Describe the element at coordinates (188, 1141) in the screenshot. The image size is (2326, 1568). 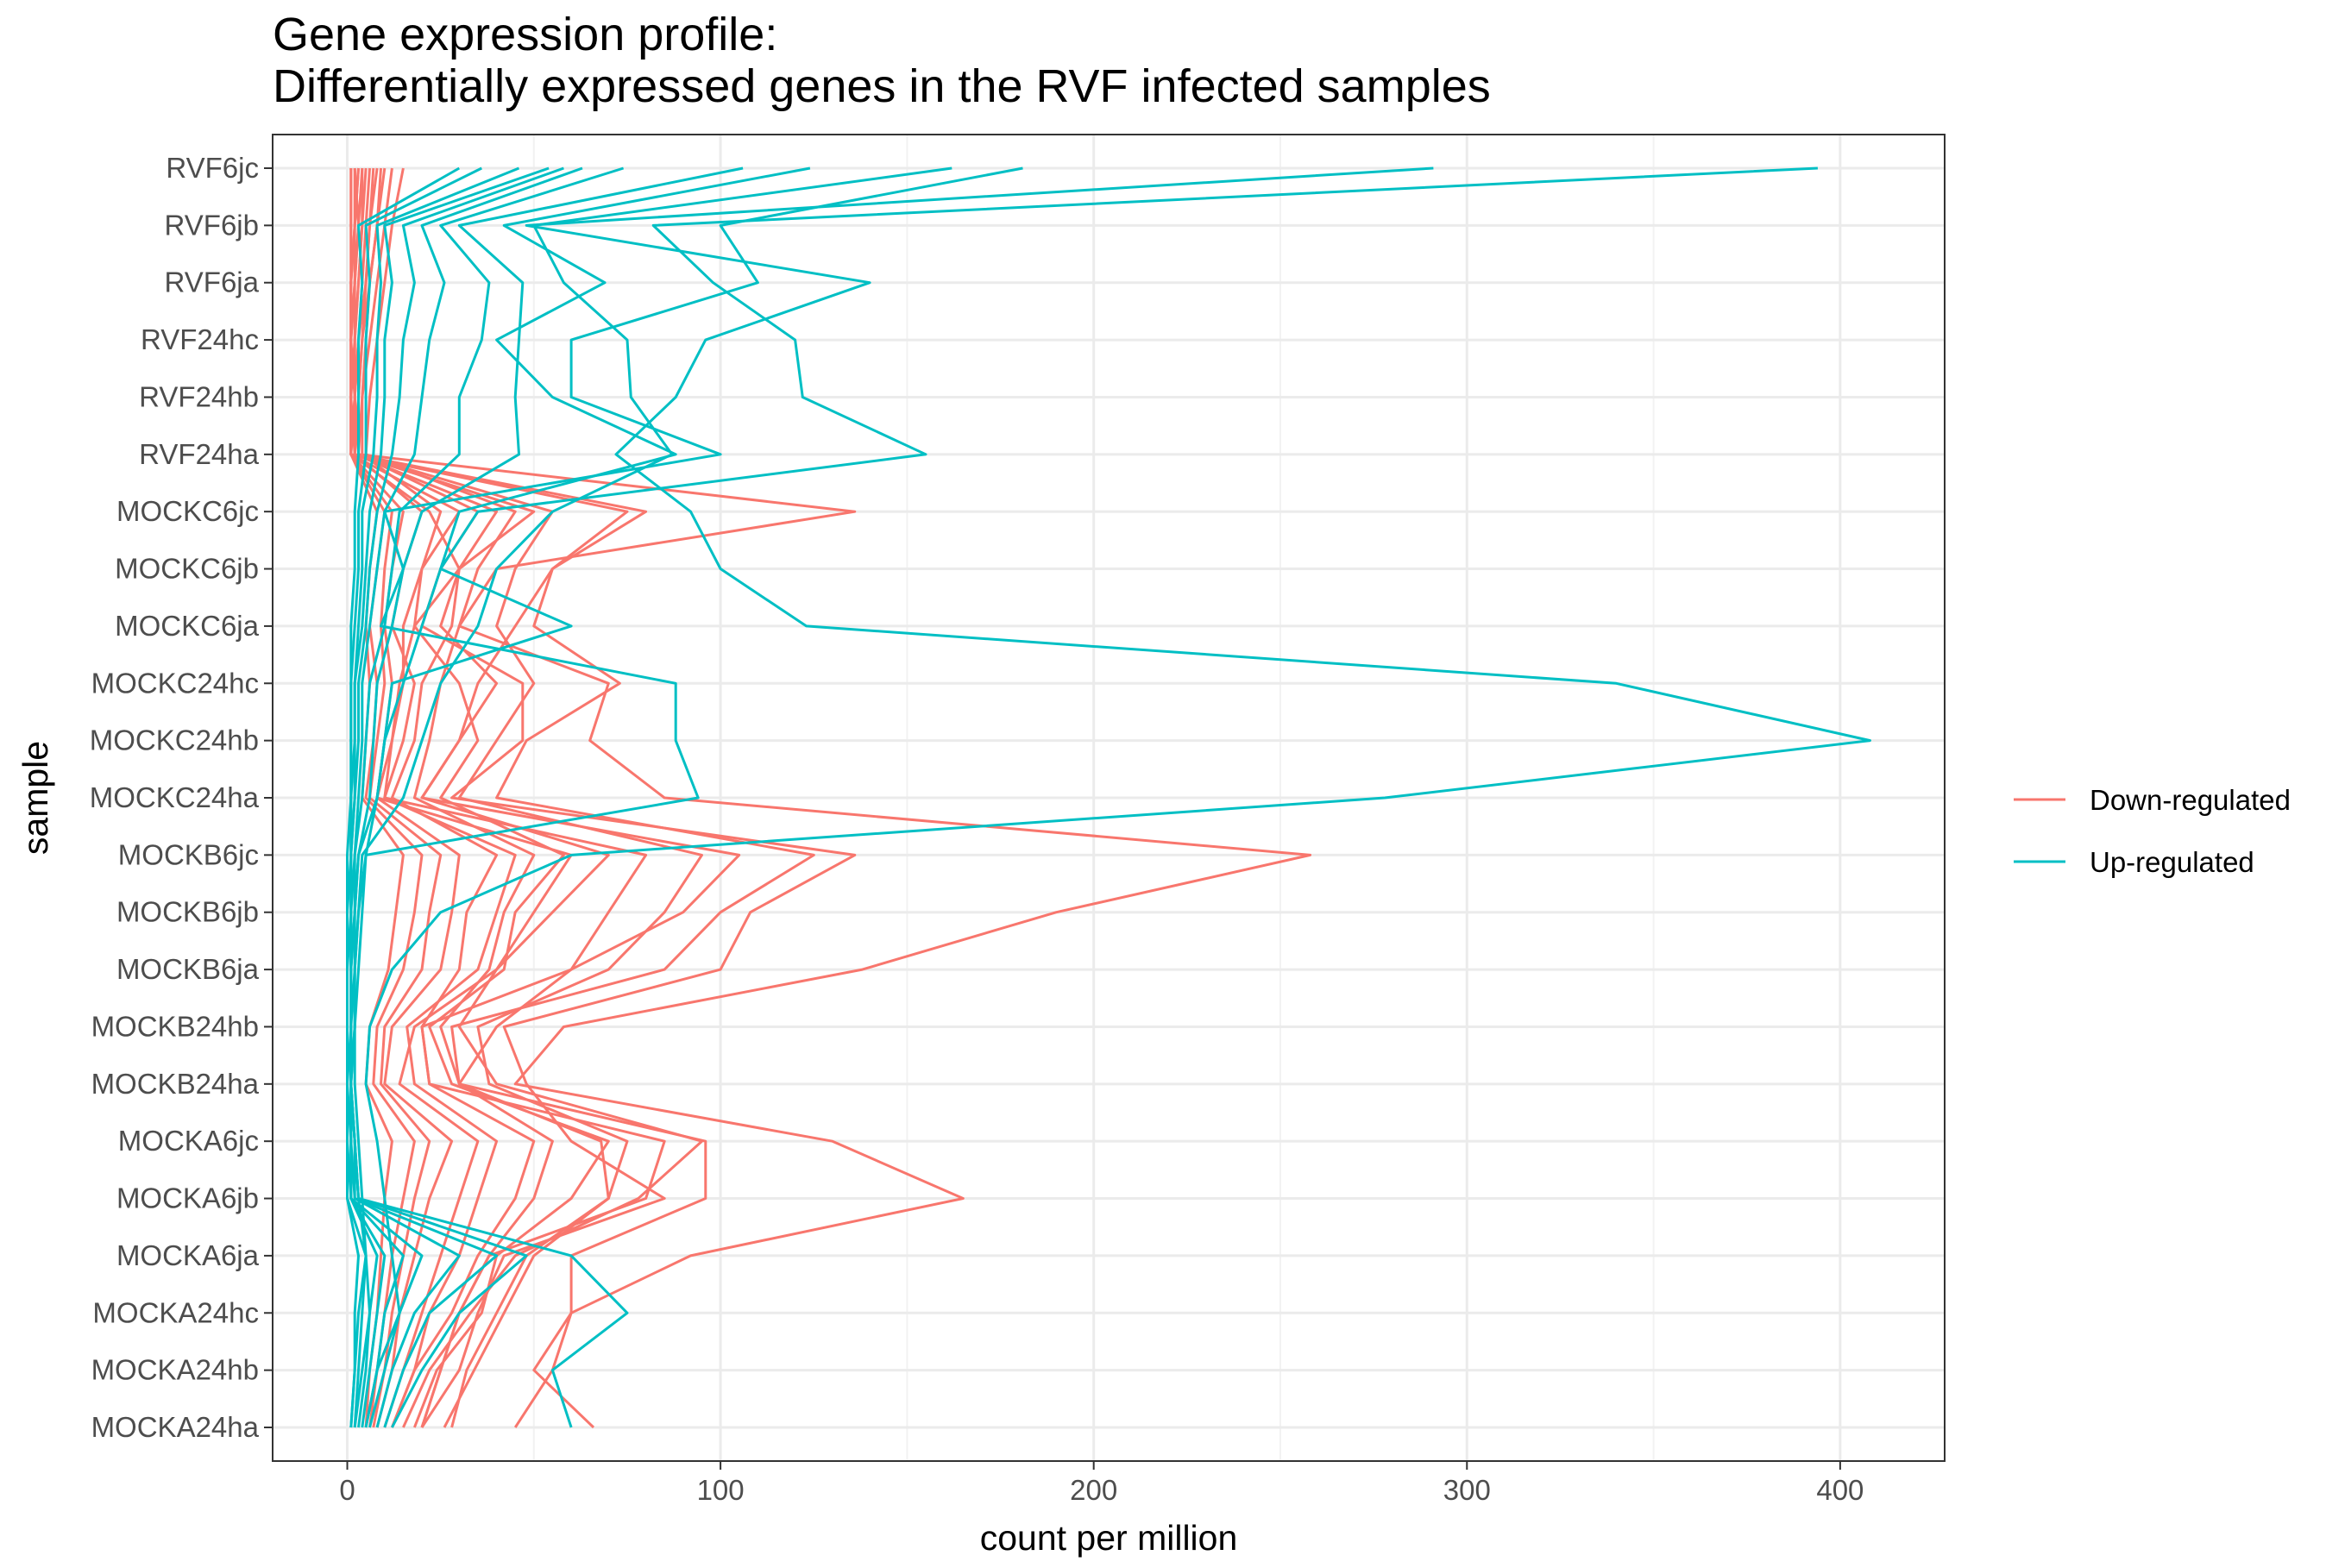
I see `y-tick-label: MOCKA6jc` at that location.